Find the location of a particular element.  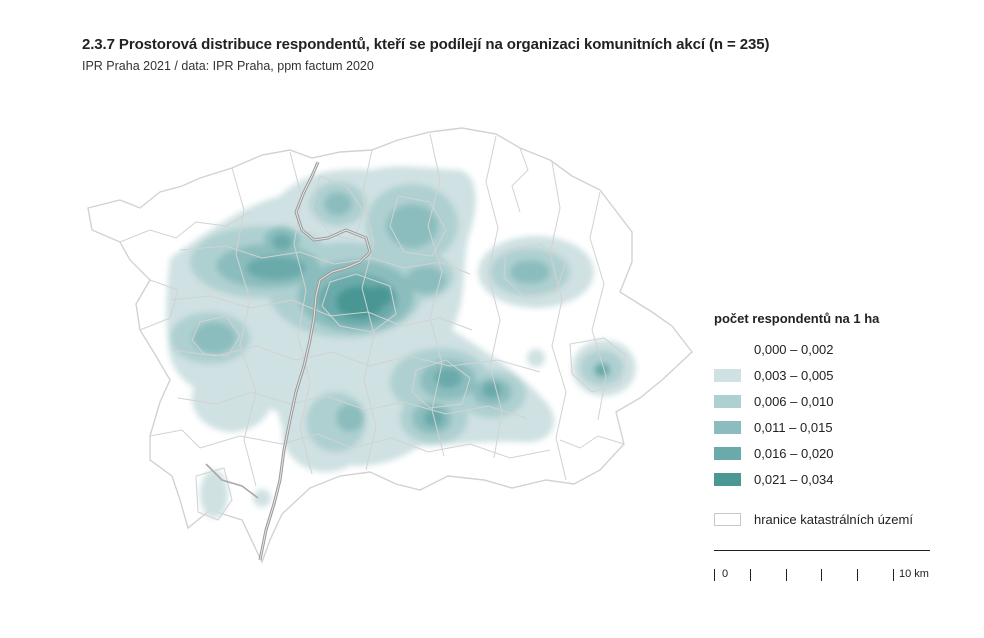

legend-item: 0,011 – 0,015 is located at coordinates (834, 427).